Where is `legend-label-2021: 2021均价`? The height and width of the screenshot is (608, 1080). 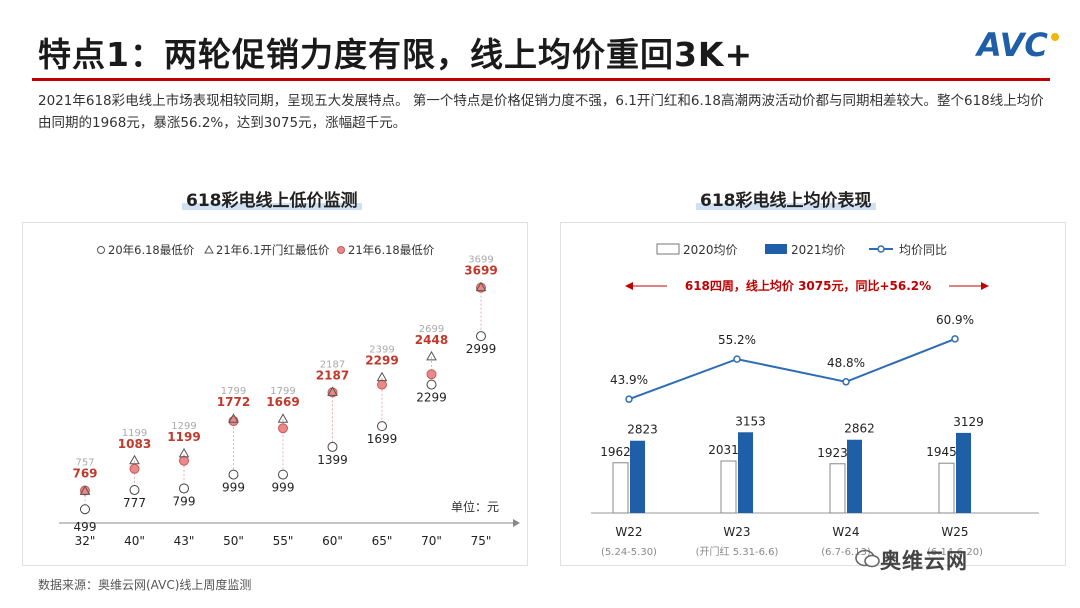
legend-label-2021: 2021均价 is located at coordinates (818, 250).